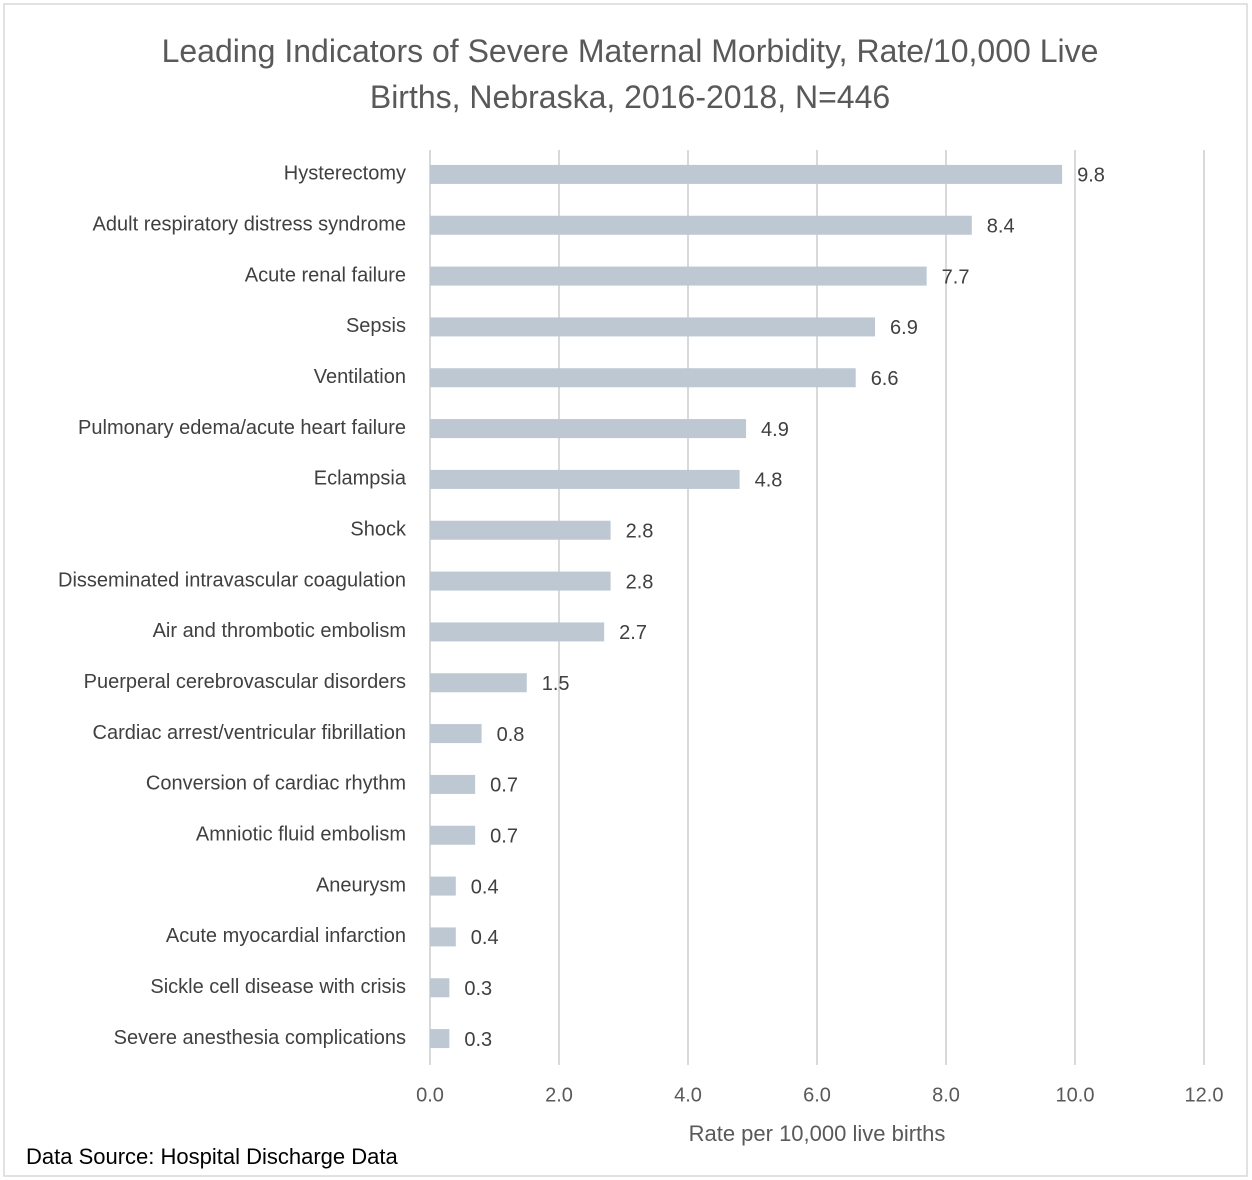  Describe the element at coordinates (556, 684) in the screenshot. I see `value-label: 1.5` at that location.